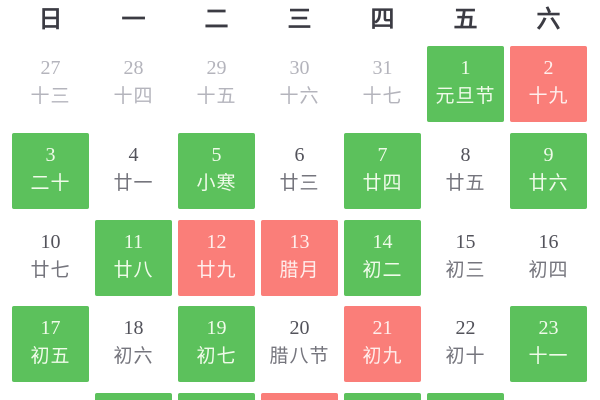  I want to click on lunar-label: 初六, so click(133, 357).